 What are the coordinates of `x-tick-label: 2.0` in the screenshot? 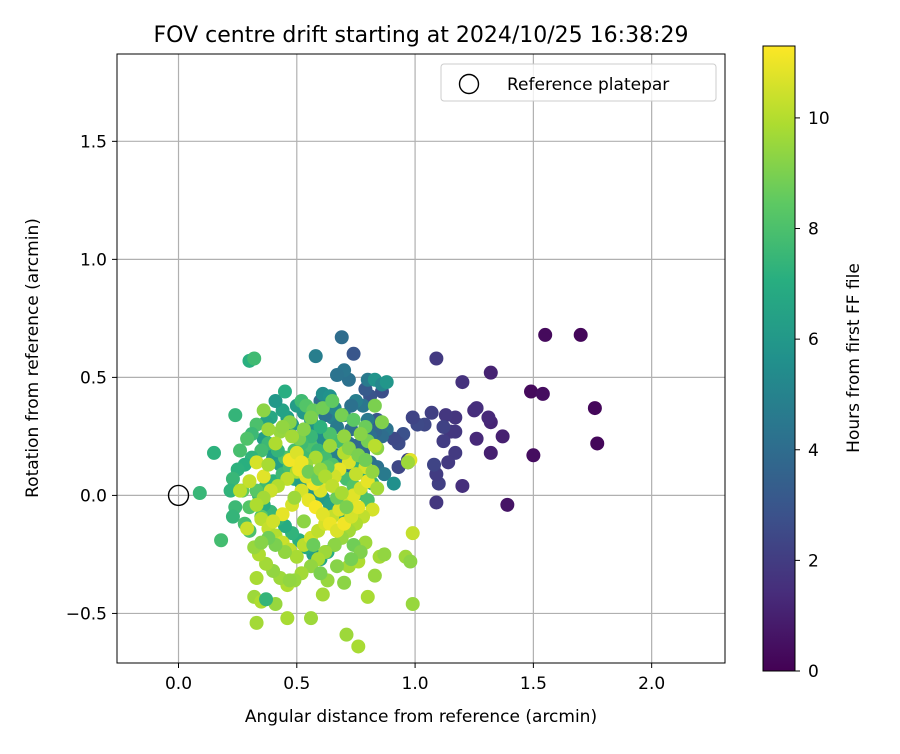 It's located at (651, 684).